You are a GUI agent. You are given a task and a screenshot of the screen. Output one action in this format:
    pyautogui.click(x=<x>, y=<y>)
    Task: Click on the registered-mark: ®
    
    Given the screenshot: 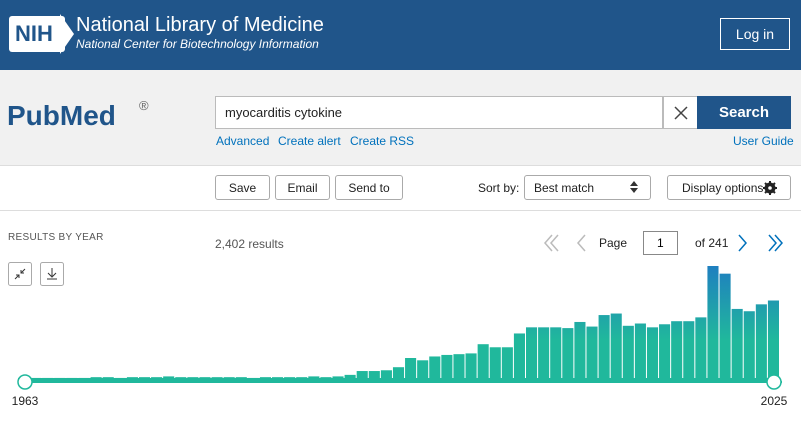 What is the action you would take?
    pyautogui.click(x=144, y=105)
    